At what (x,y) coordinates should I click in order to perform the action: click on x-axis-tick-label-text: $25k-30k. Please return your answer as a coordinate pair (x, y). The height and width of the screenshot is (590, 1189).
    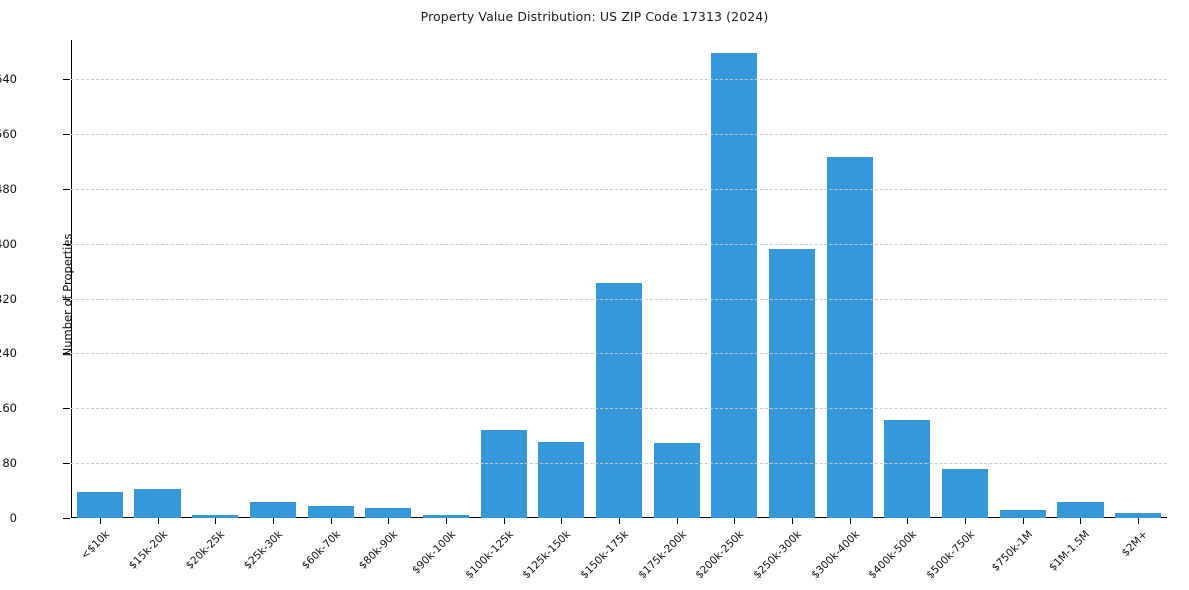
    Looking at the image, I should click on (263, 550).